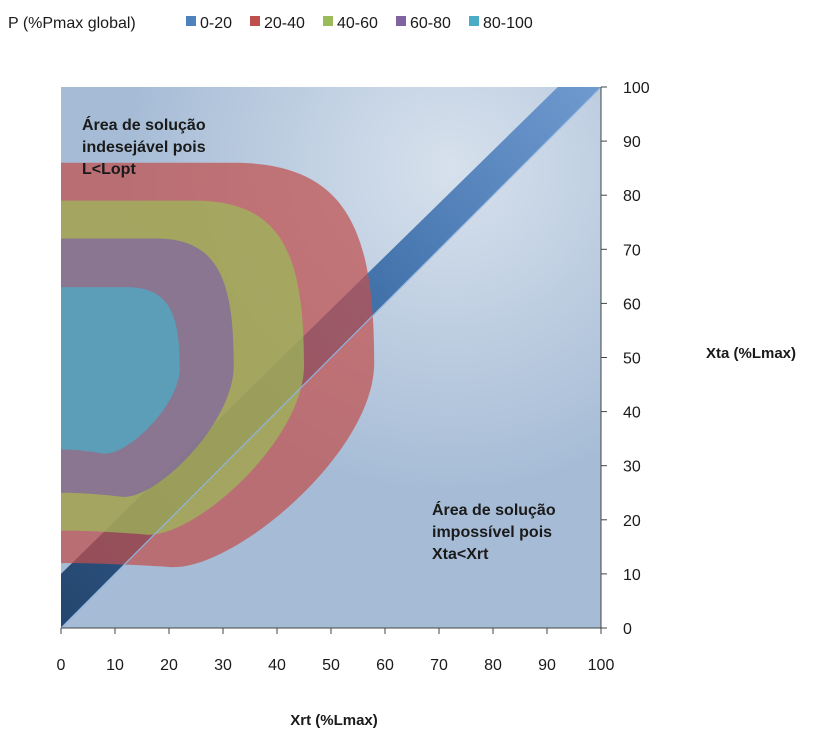 The image size is (827, 731). Describe the element at coordinates (547, 665) in the screenshot. I see `x-tick-label: 90` at that location.